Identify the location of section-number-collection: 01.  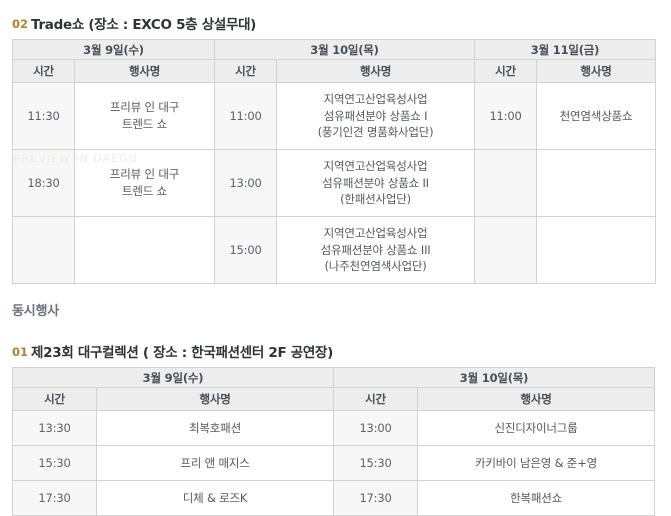
(20, 352).